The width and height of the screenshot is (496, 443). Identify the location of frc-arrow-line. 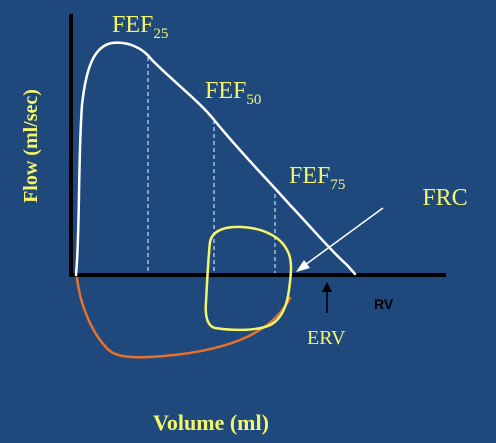
(344, 236).